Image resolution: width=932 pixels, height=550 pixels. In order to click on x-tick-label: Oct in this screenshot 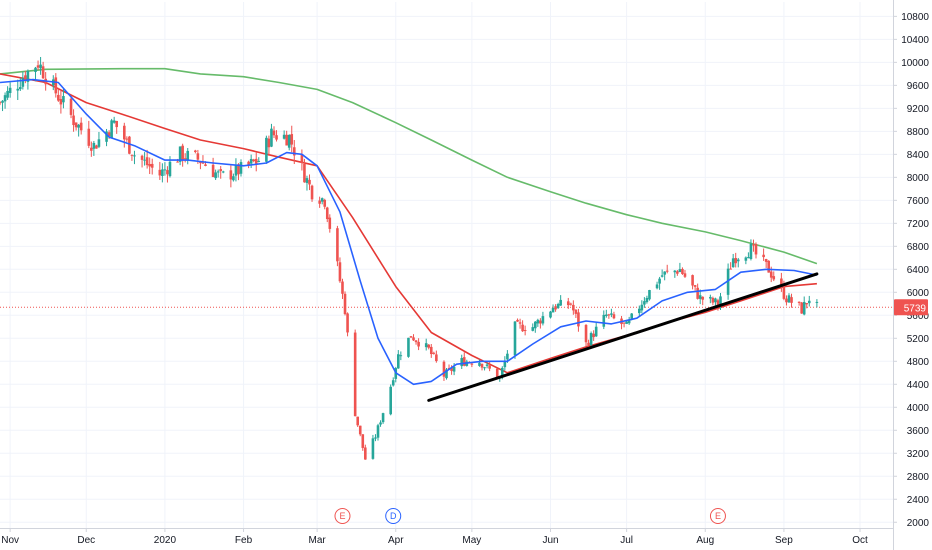, I will do `click(860, 540)`.